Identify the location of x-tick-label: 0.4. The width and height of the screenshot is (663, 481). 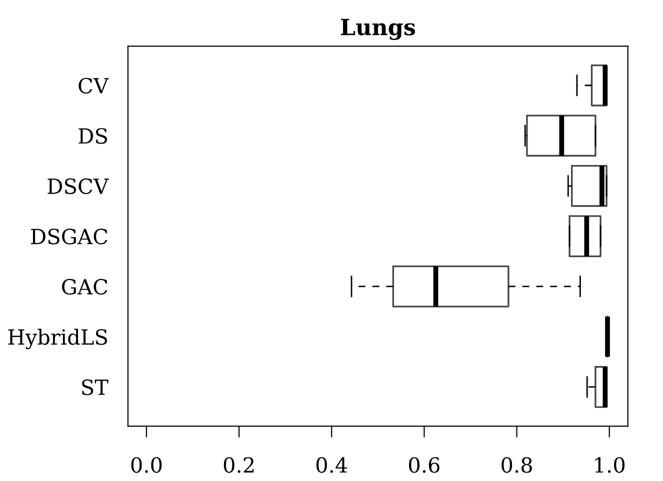
(332, 465).